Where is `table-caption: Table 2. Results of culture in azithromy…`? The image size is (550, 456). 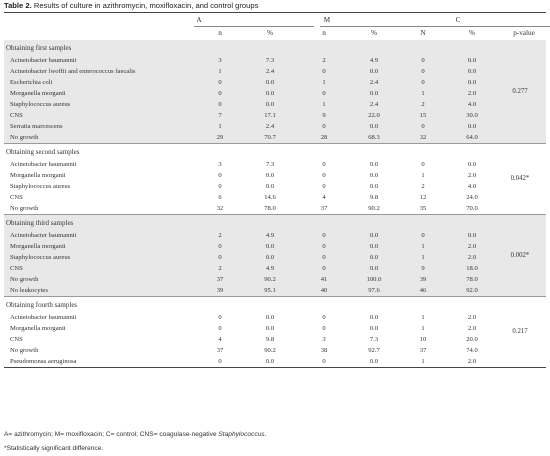 table-caption: Table 2. Results of culture in azithromy… is located at coordinates (131, 5).